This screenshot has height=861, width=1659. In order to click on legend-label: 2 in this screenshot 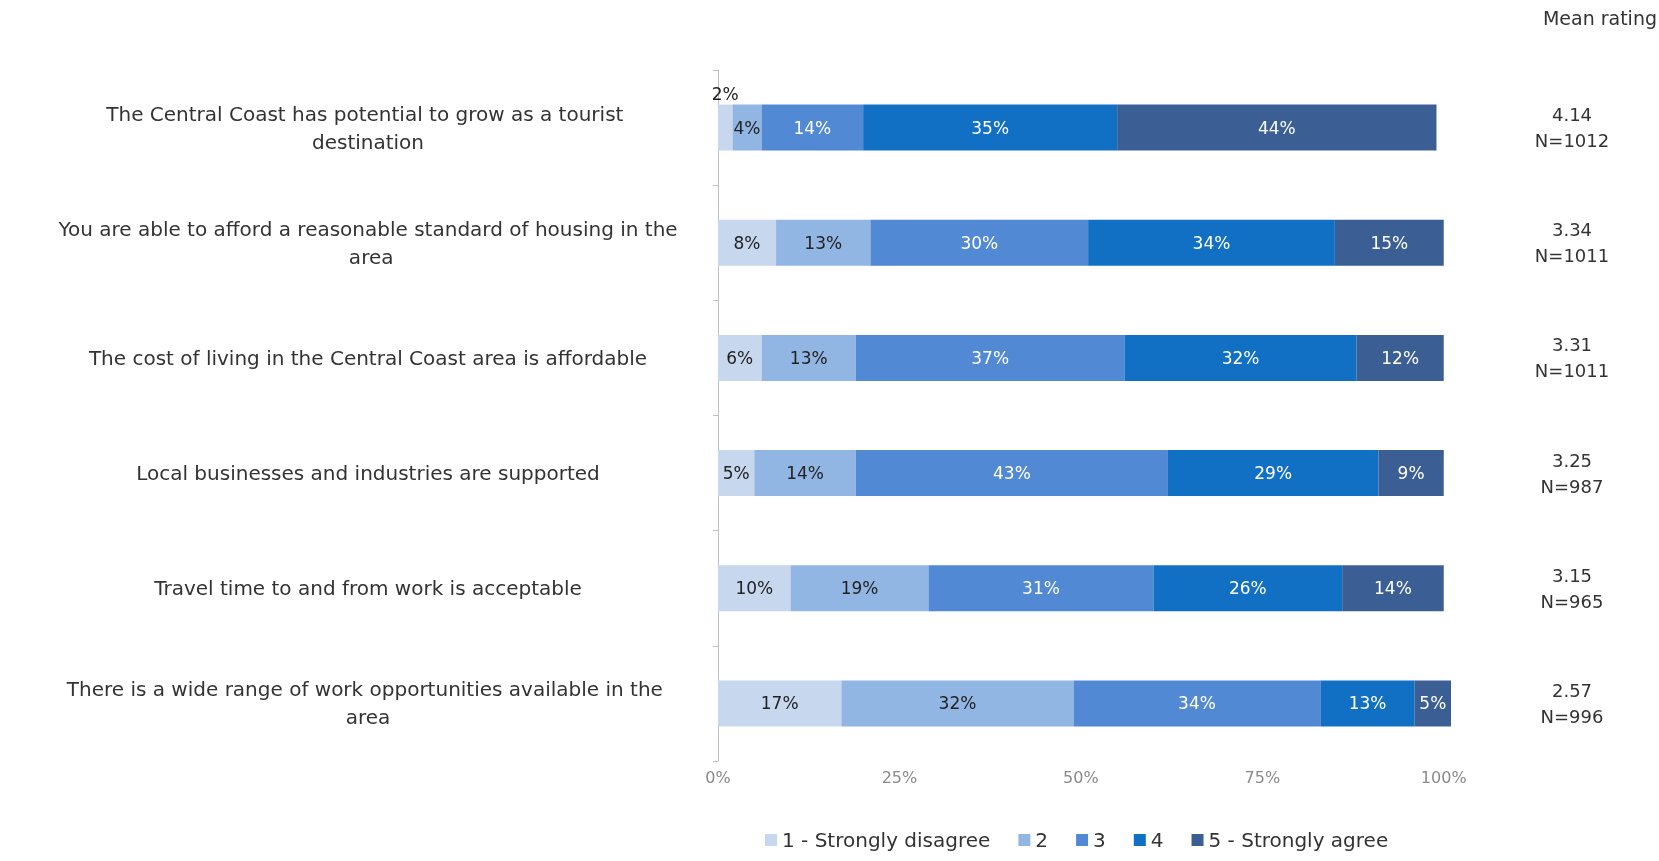, I will do `click(1042, 840)`.